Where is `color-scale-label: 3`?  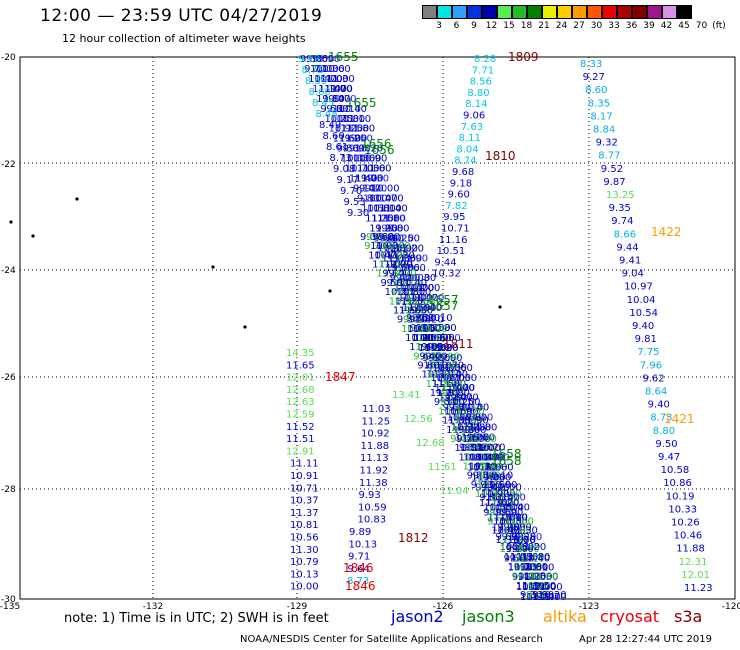 color-scale-label: 3 is located at coordinates (439, 26).